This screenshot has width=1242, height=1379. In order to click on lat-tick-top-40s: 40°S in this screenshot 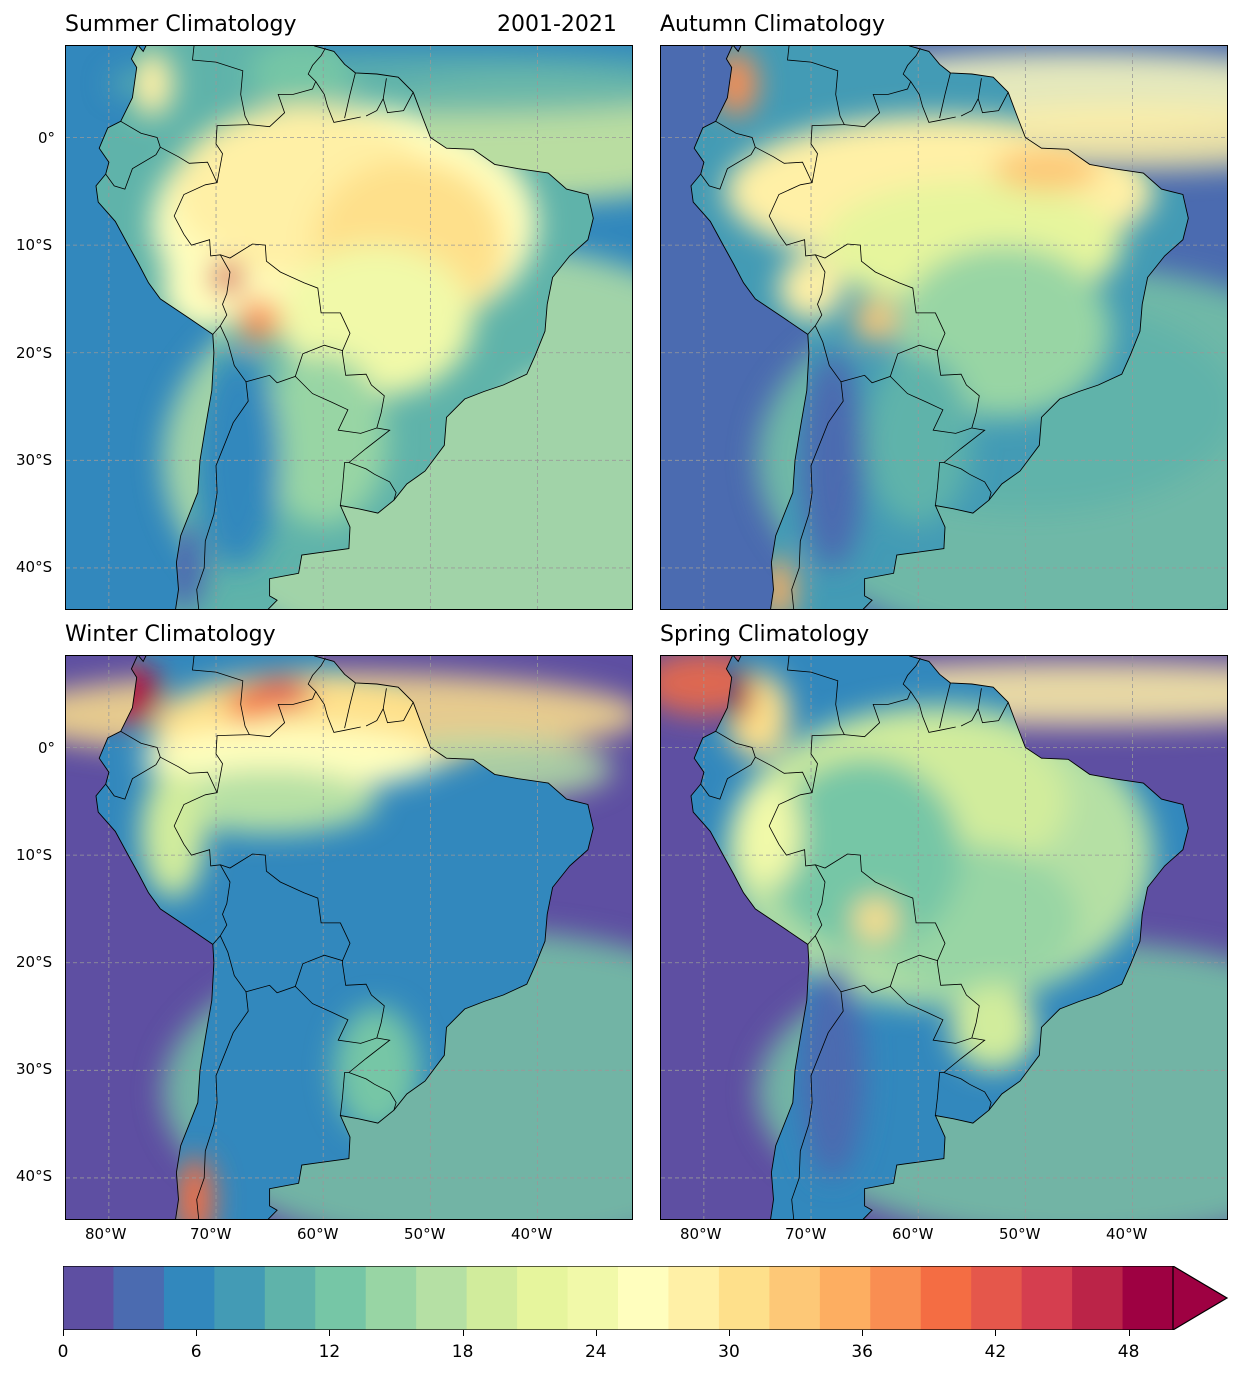, I will do `click(34, 567)`.